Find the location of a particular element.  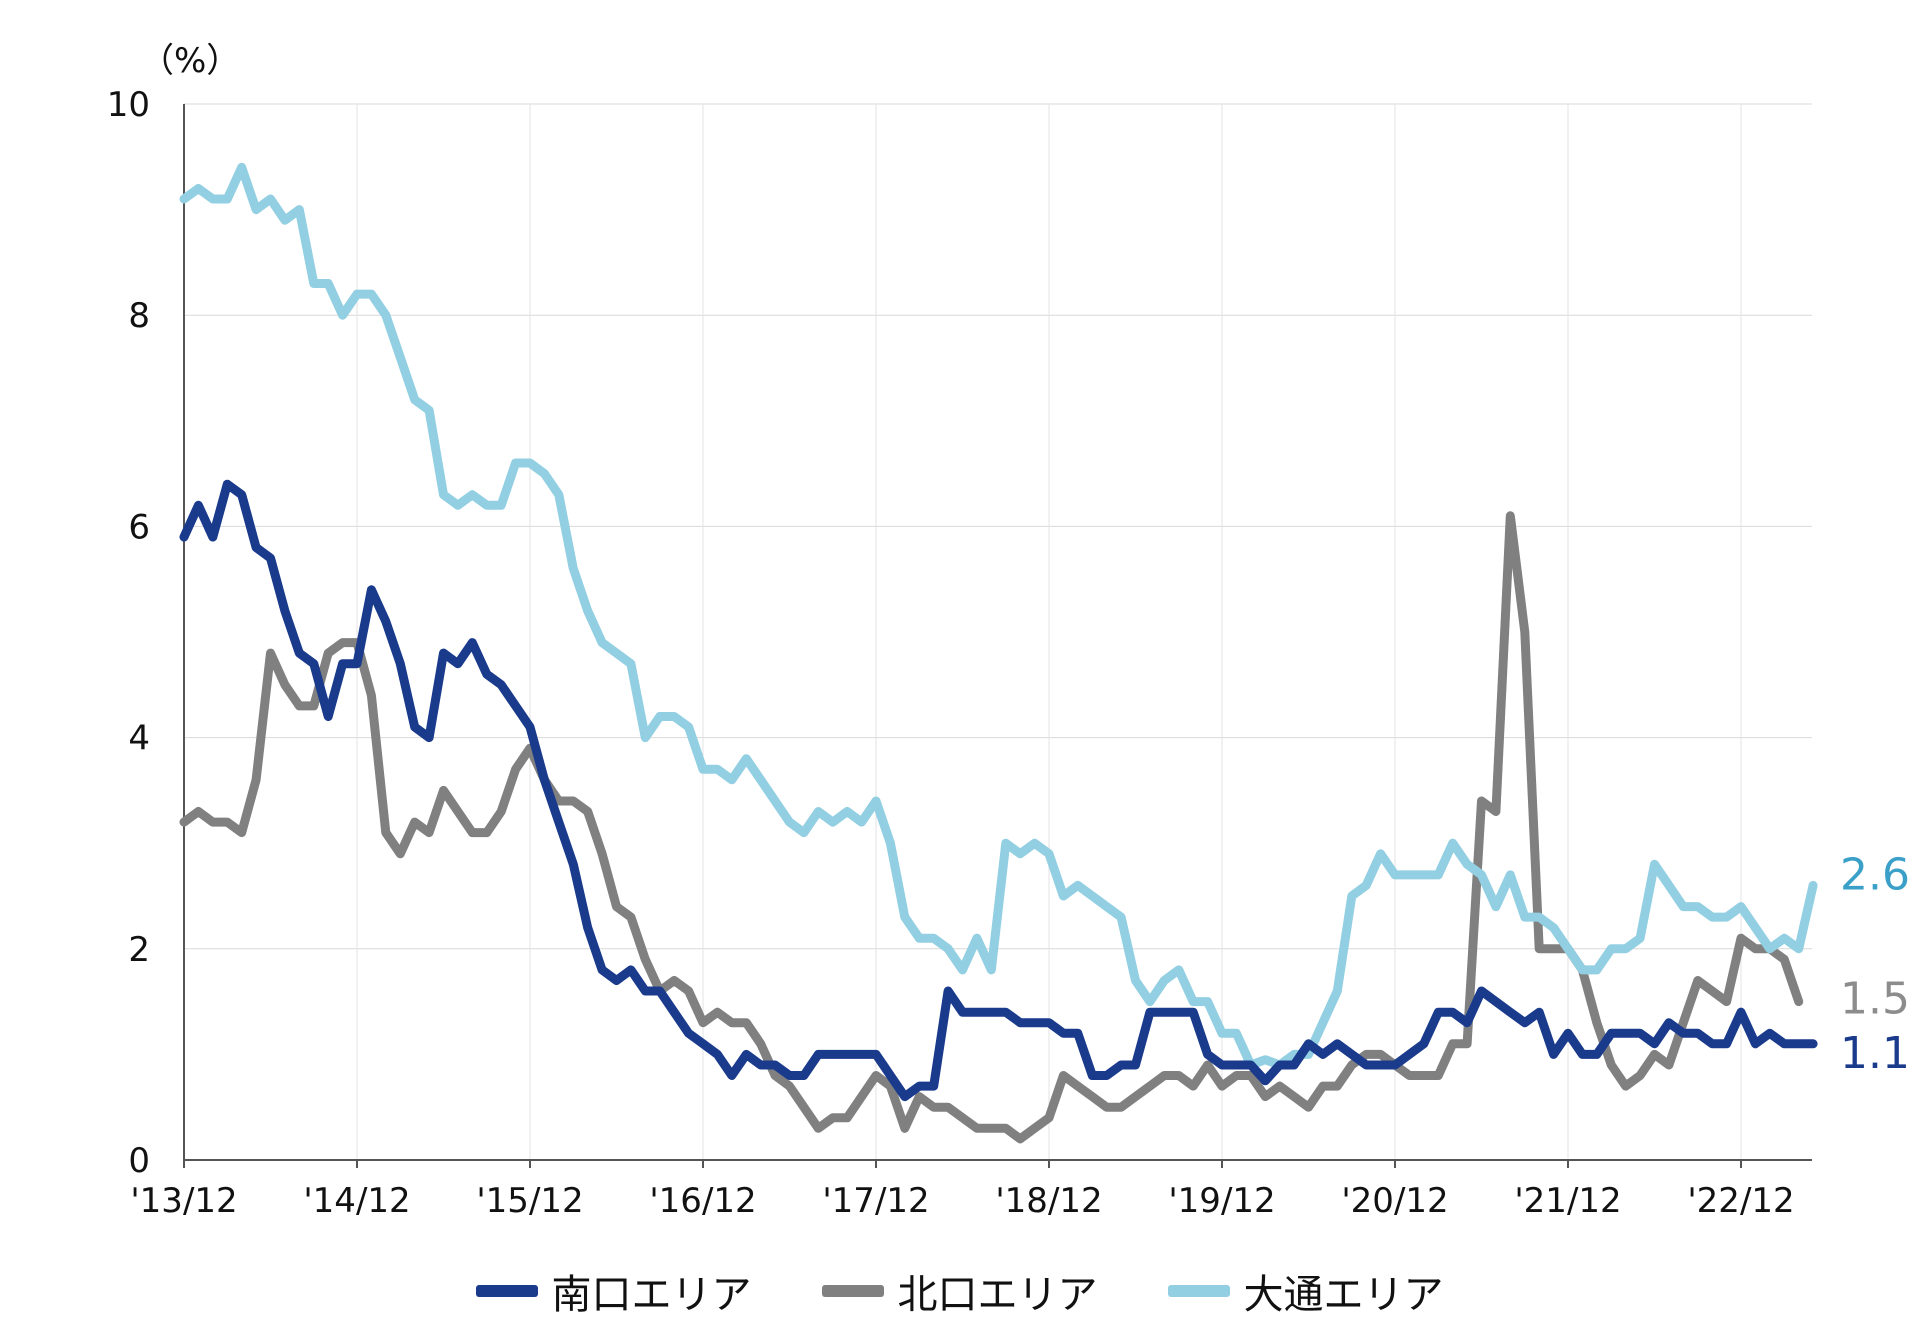

end-value-label-3: 2.6 is located at coordinates (1875, 874).